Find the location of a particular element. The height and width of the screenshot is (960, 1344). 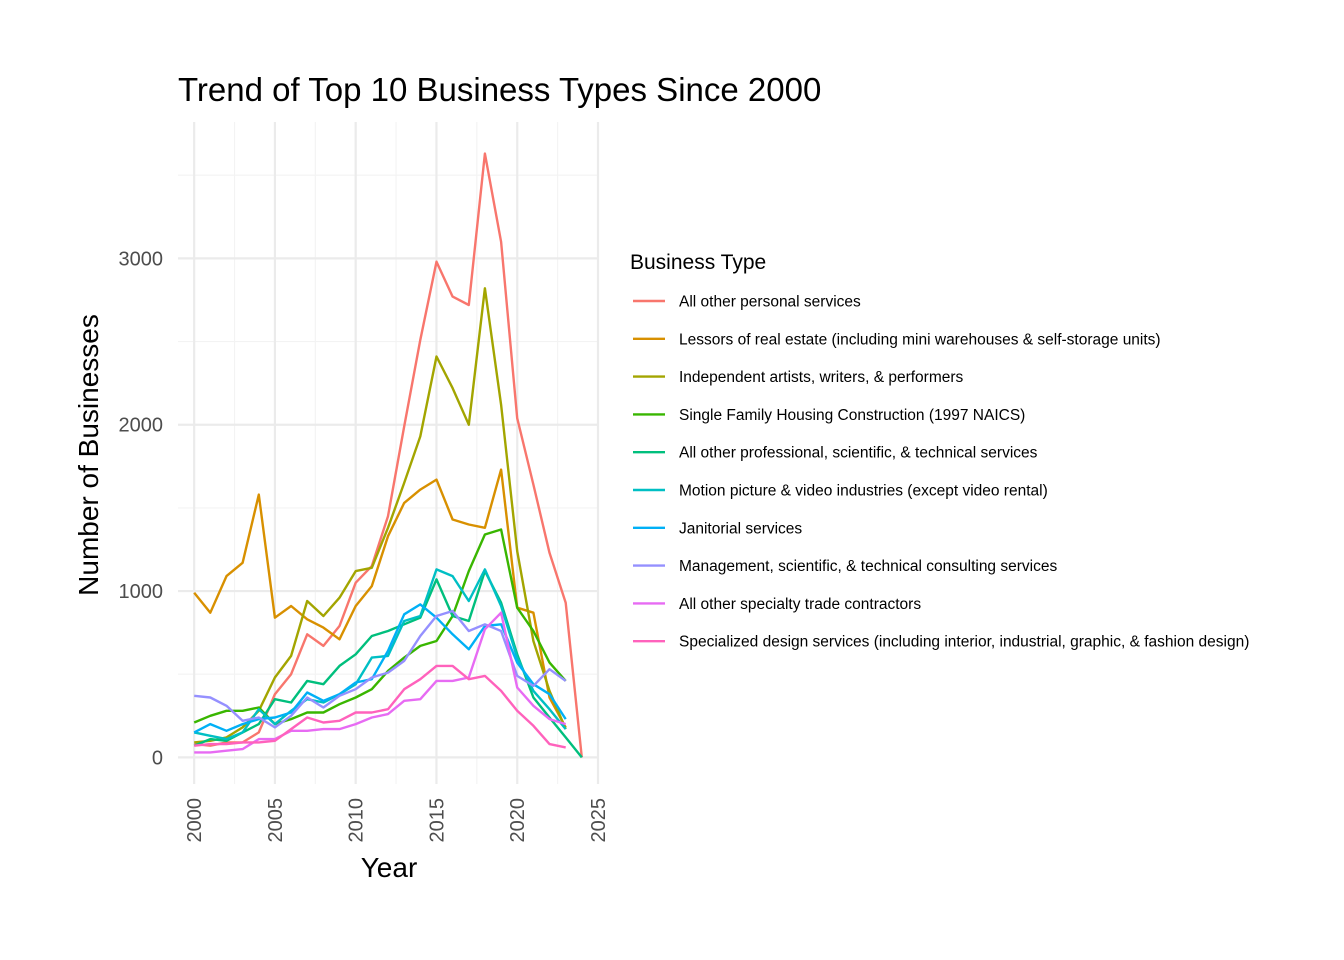

y-axis-ticks: 0 1000 2000 3000 is located at coordinates (141, 508).